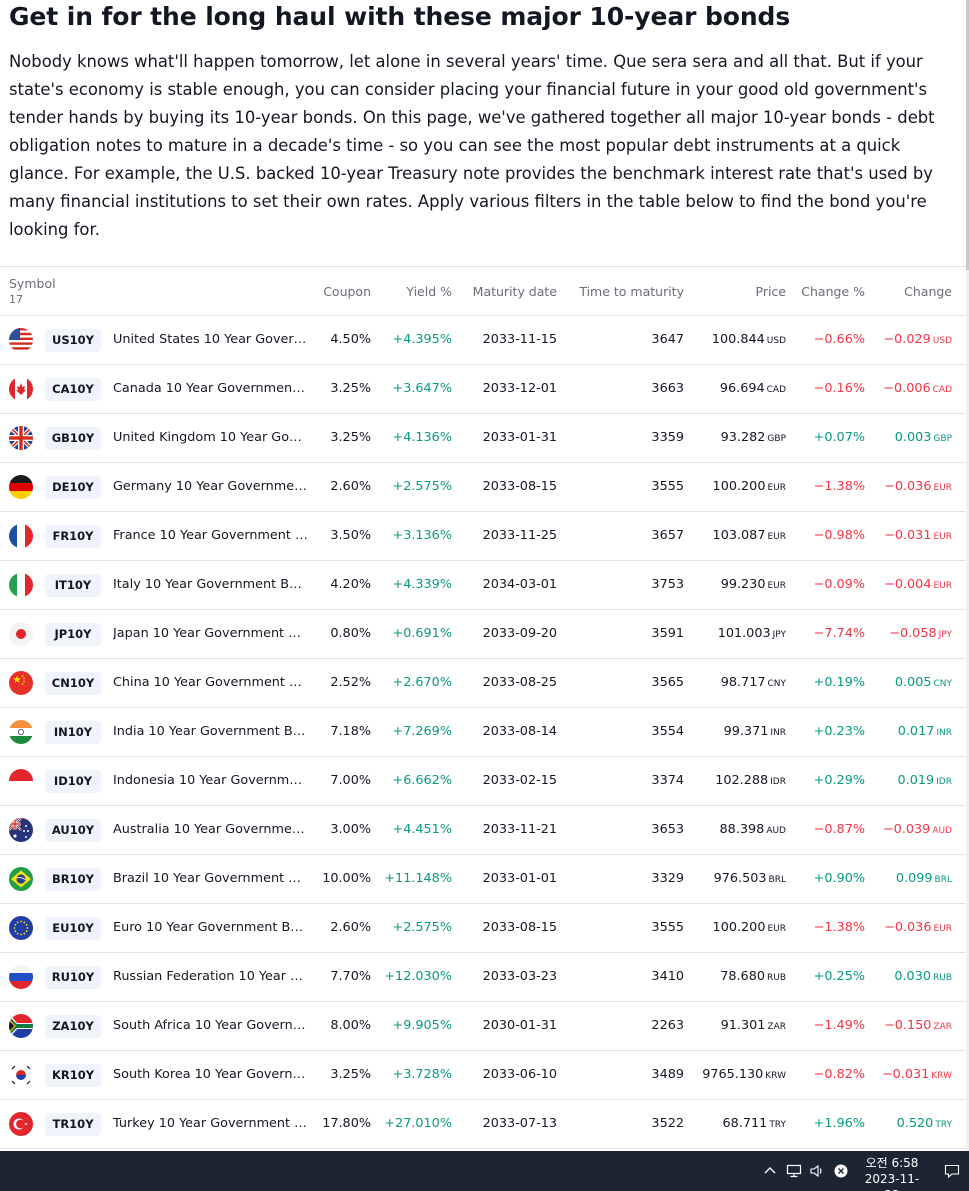  Describe the element at coordinates (839, 927) in the screenshot. I see `change-percent-cell: −1.38%` at that location.